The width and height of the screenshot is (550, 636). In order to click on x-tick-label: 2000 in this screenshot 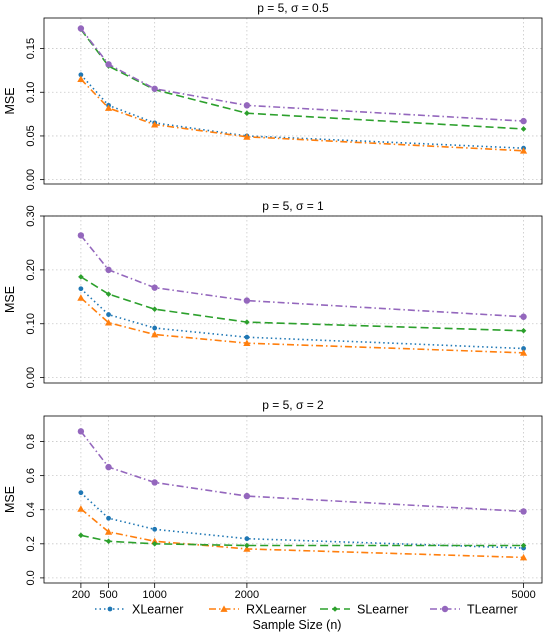, I will do `click(247, 595)`.